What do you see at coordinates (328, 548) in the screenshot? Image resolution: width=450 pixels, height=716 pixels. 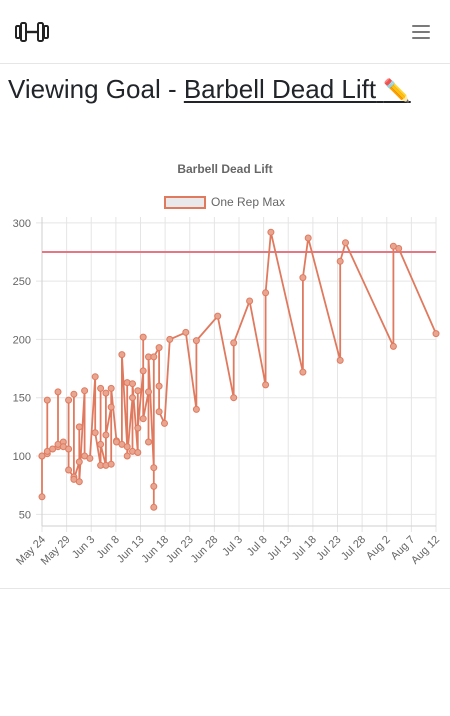 I see `x-tick-label: Jul 23` at bounding box center [328, 548].